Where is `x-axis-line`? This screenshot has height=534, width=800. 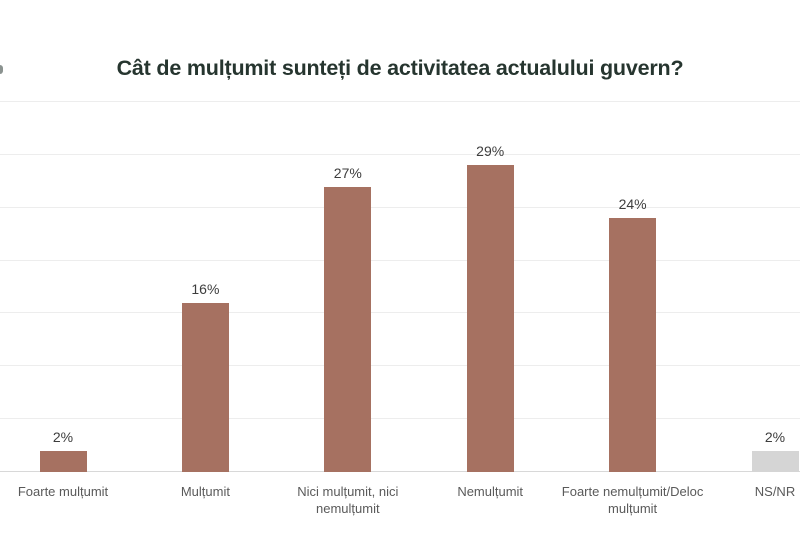 x-axis-line is located at coordinates (400, 471).